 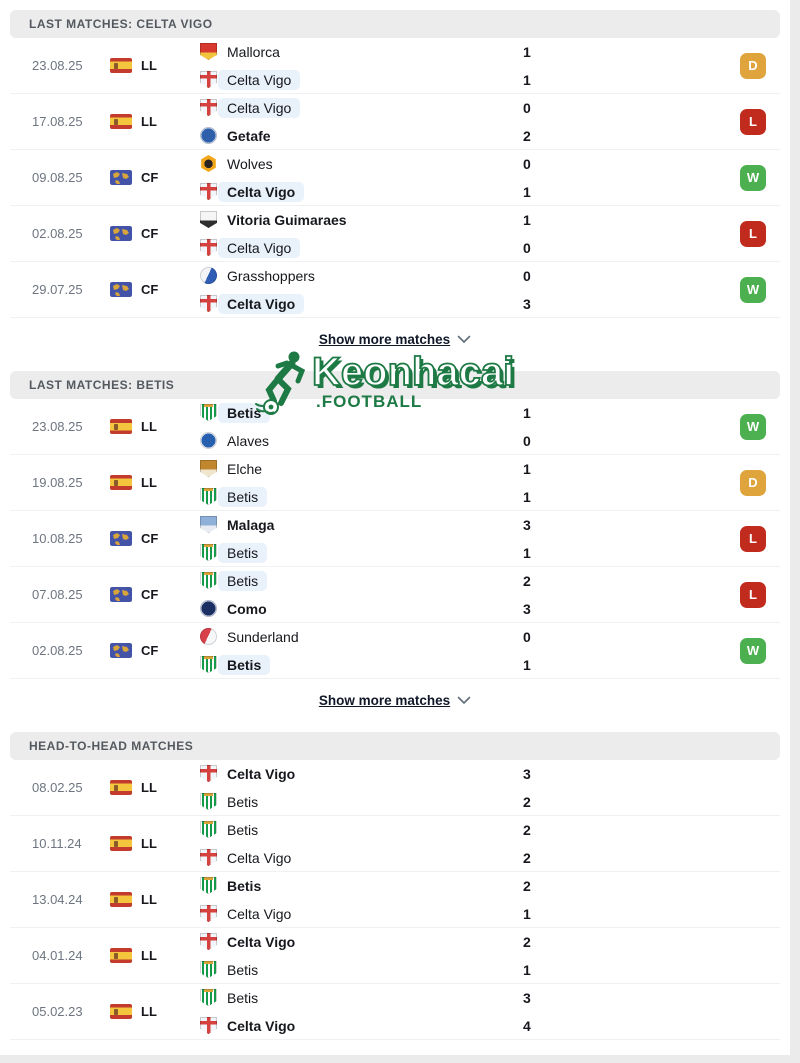 I want to click on teams-pair: Wolves 0 Celta Vigo 1, so click(x=470, y=177).